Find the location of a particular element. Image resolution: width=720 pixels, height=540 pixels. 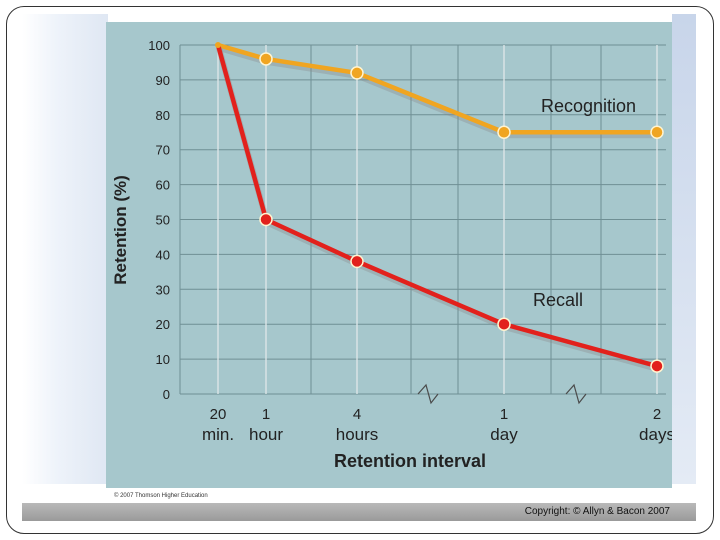

x-tick-label: day is located at coordinates (504, 434).